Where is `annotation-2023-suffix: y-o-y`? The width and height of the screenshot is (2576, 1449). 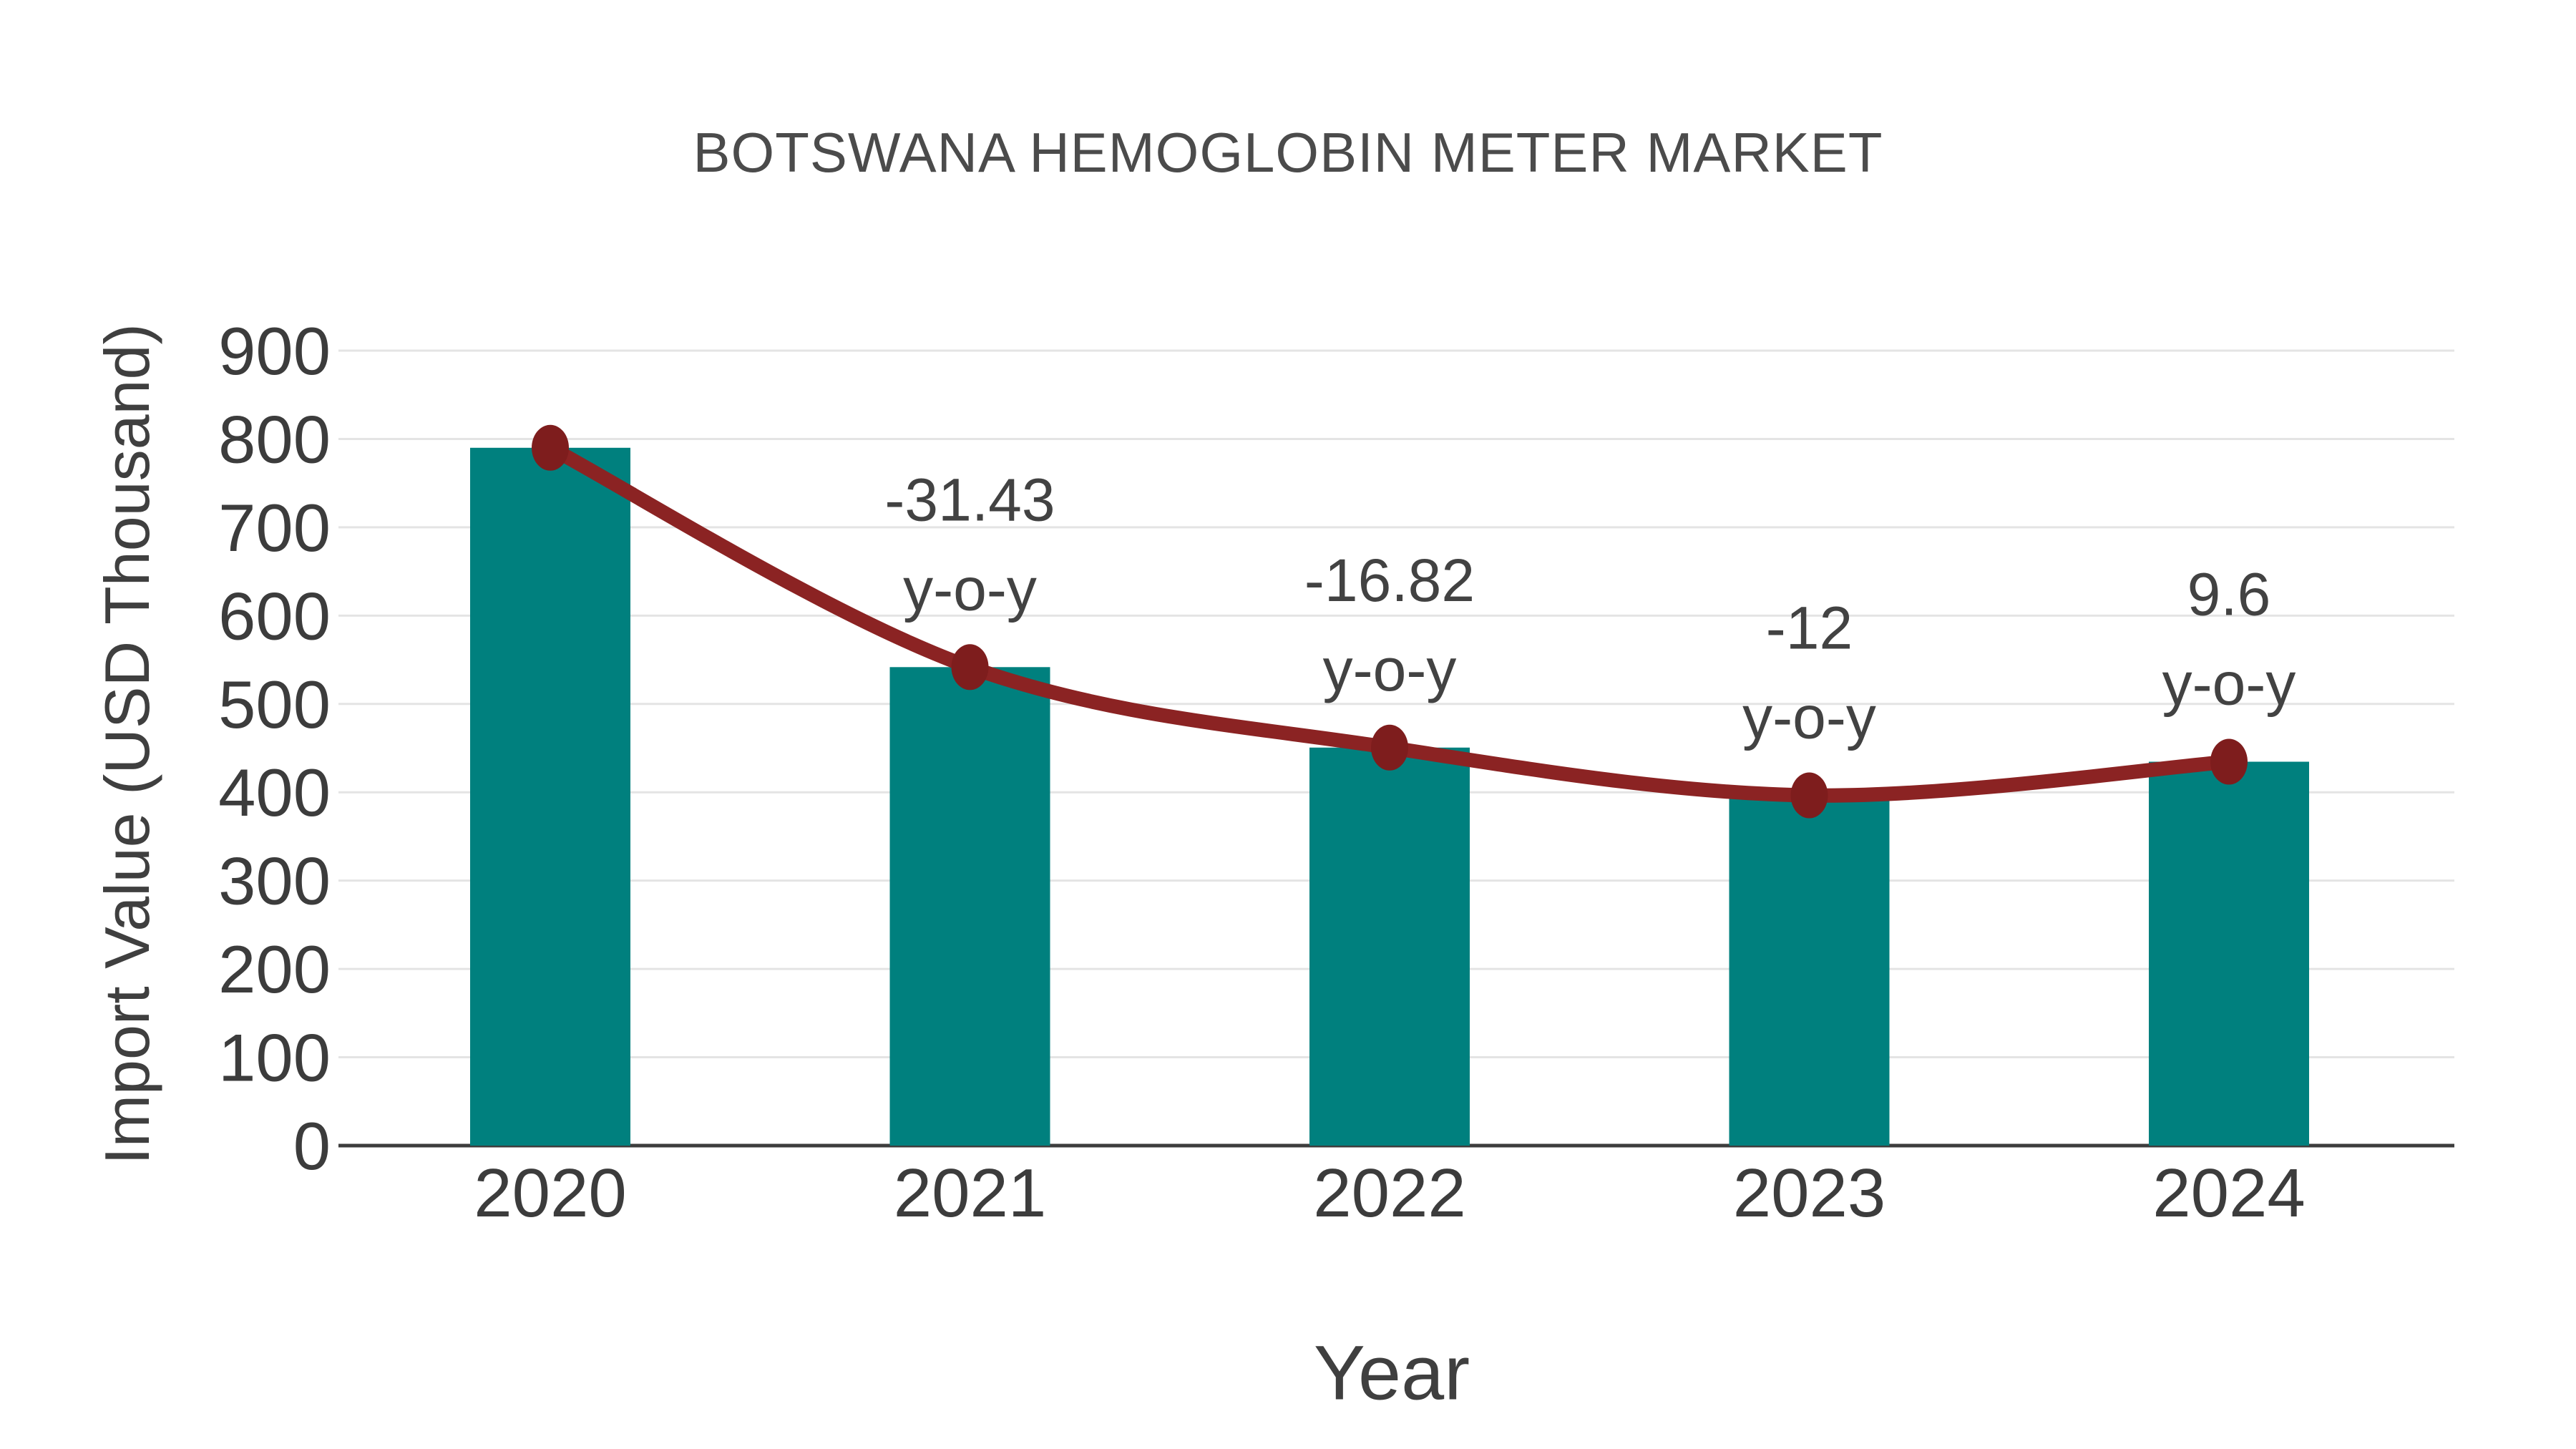
annotation-2023-suffix: y-o-y is located at coordinates (1809, 717).